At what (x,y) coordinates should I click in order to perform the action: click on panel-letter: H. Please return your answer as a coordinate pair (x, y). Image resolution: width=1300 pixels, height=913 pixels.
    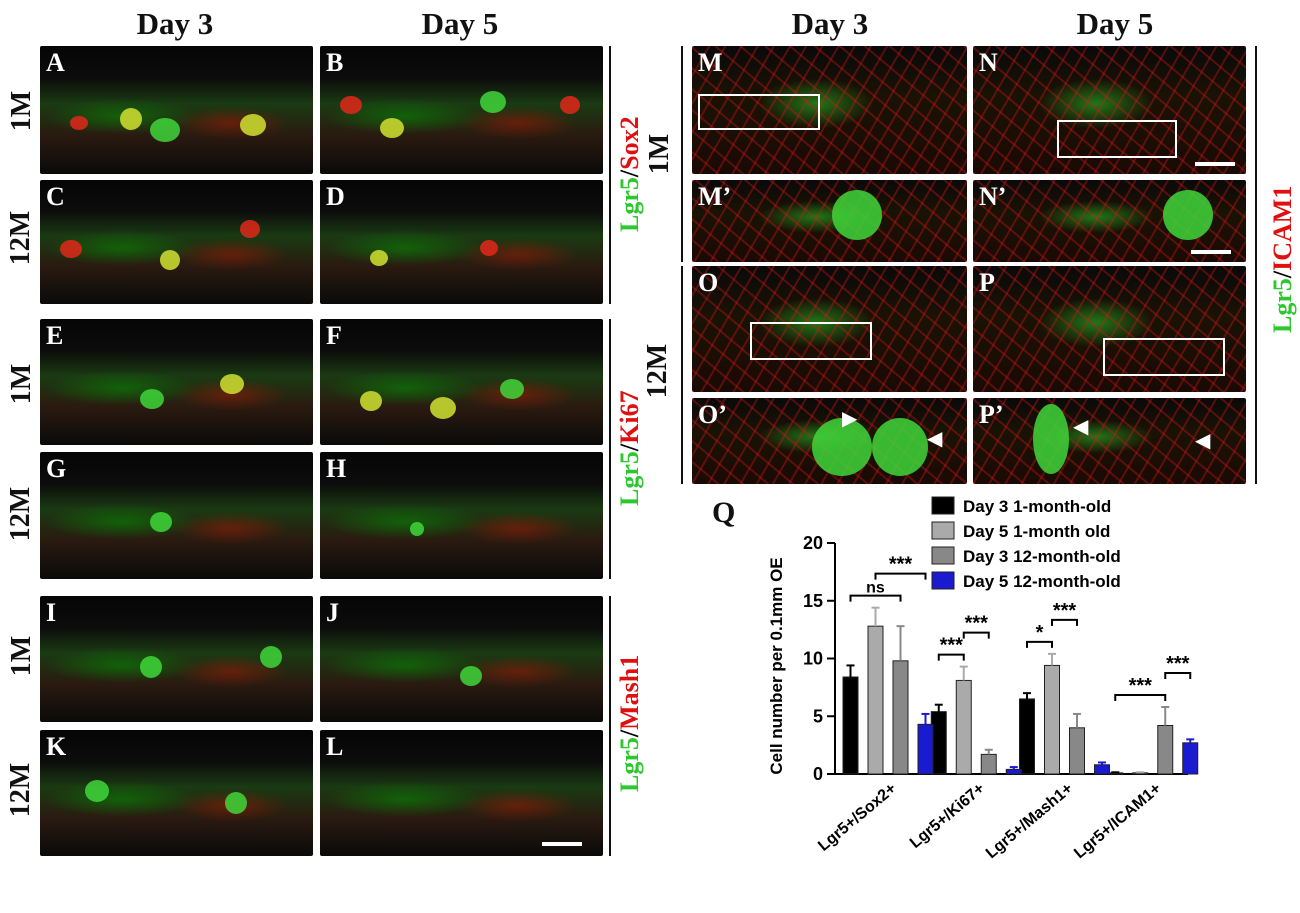
    Looking at the image, I should click on (336, 468).